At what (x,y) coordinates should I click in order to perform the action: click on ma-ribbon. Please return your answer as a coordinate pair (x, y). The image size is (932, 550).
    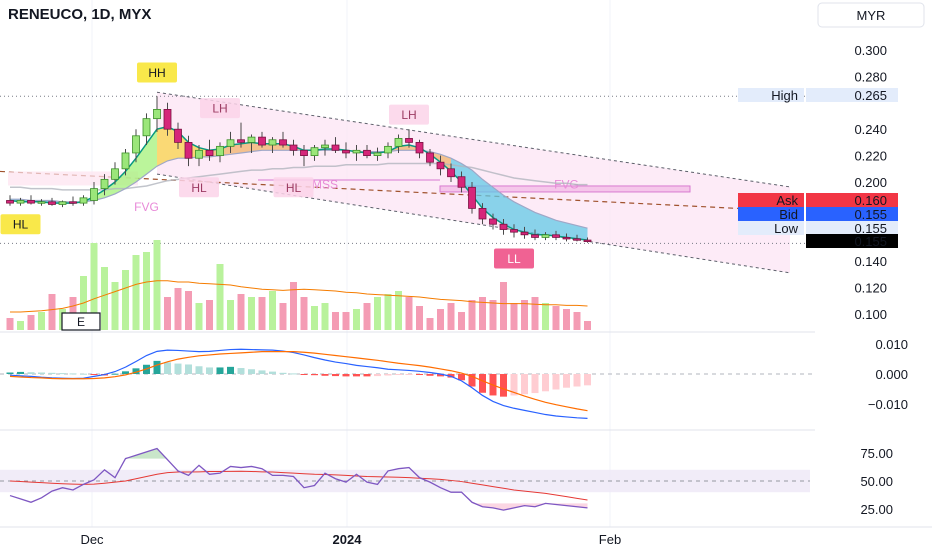
    Looking at the image, I should click on (330, 157).